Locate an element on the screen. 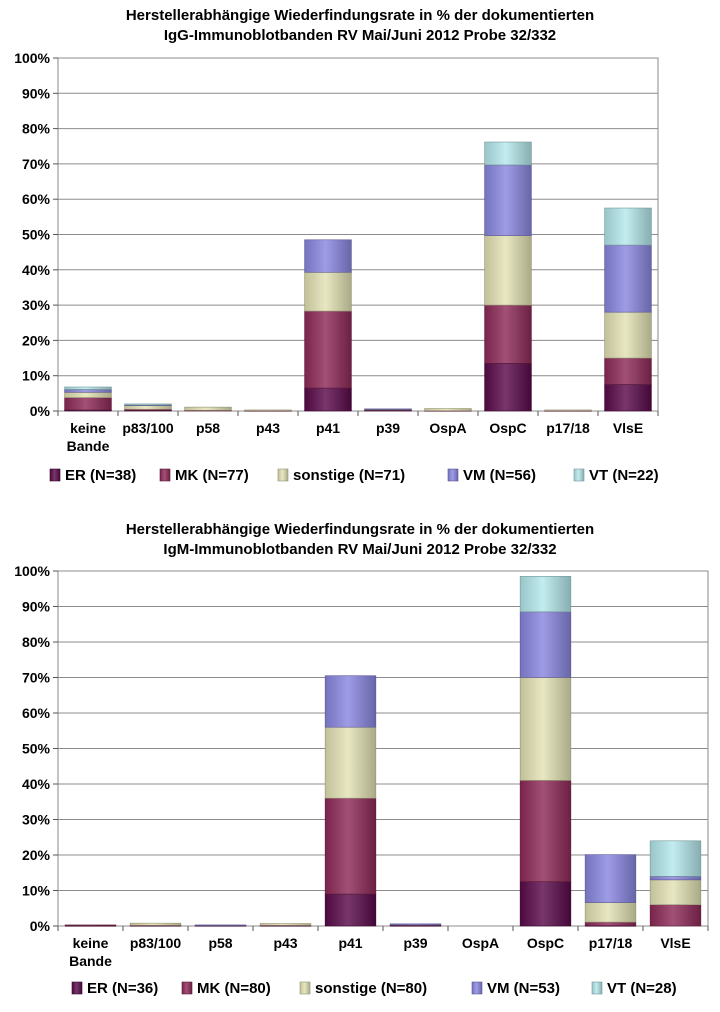  legend-label: ER (N=36) is located at coordinates (122, 988).